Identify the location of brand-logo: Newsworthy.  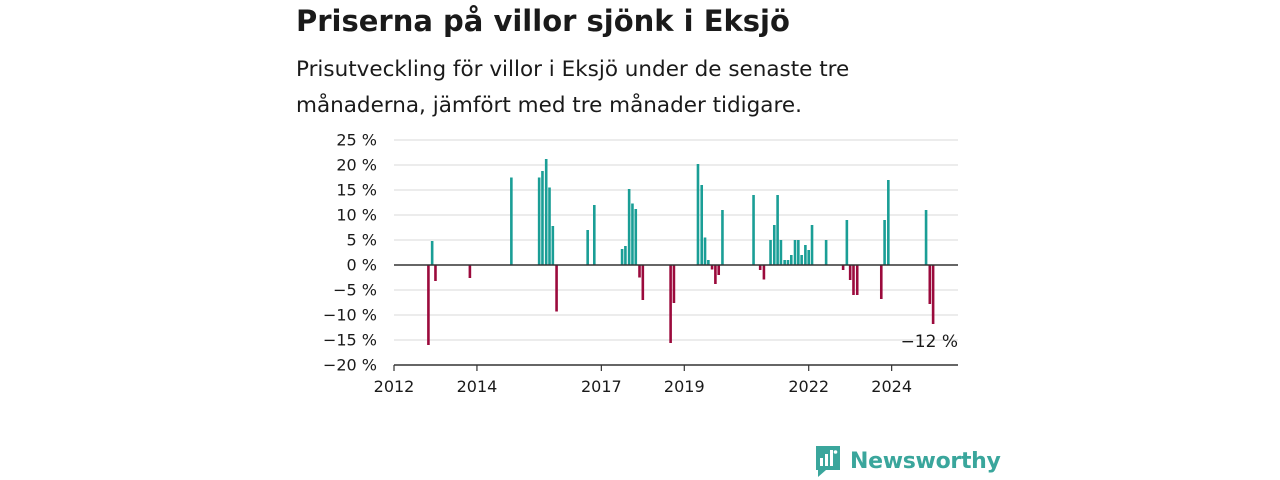
(907, 461).